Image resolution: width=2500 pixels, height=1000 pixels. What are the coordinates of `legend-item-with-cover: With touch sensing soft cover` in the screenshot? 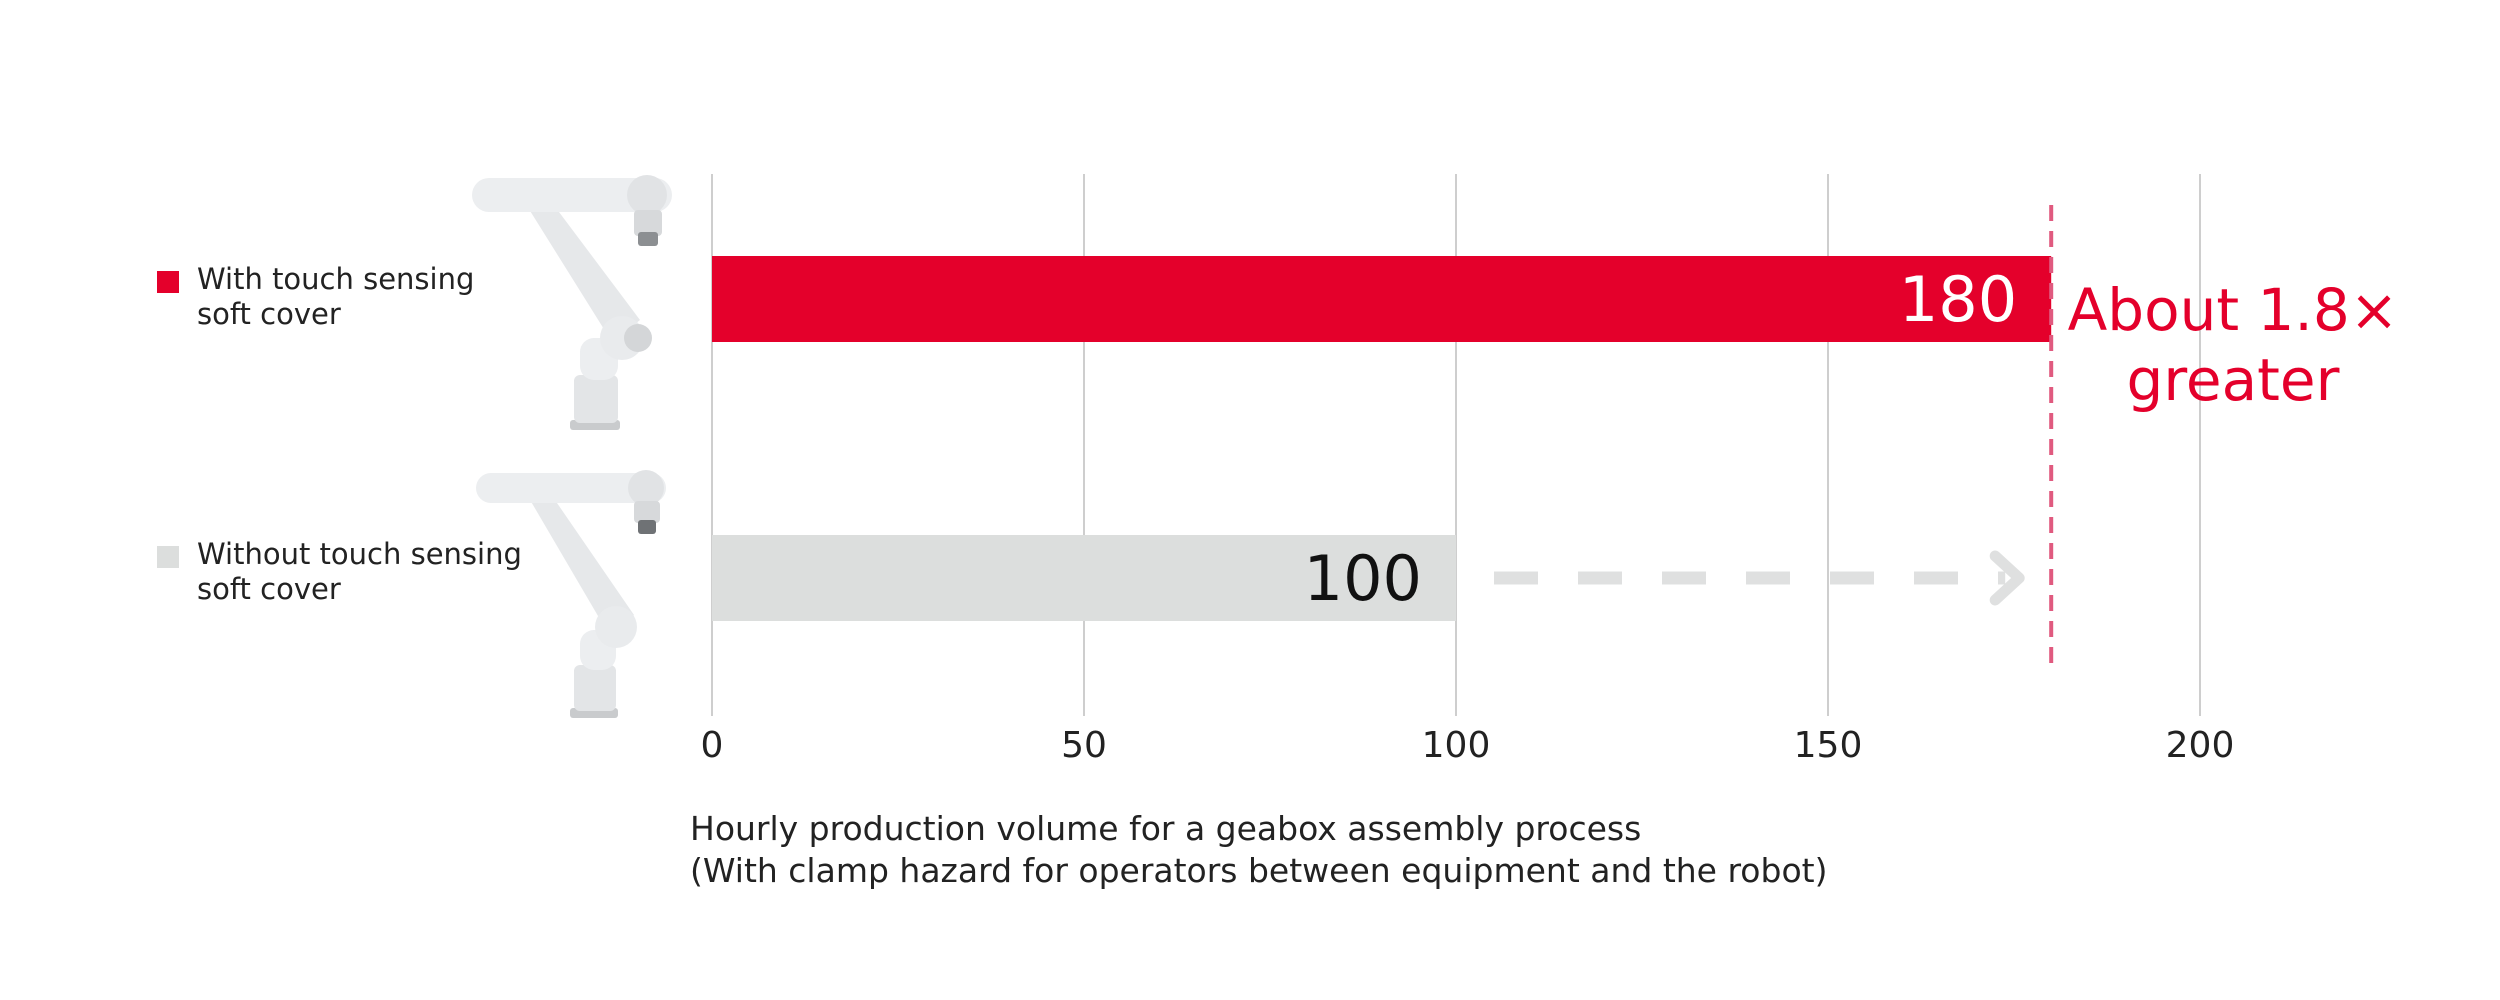 It's located at (315, 297).